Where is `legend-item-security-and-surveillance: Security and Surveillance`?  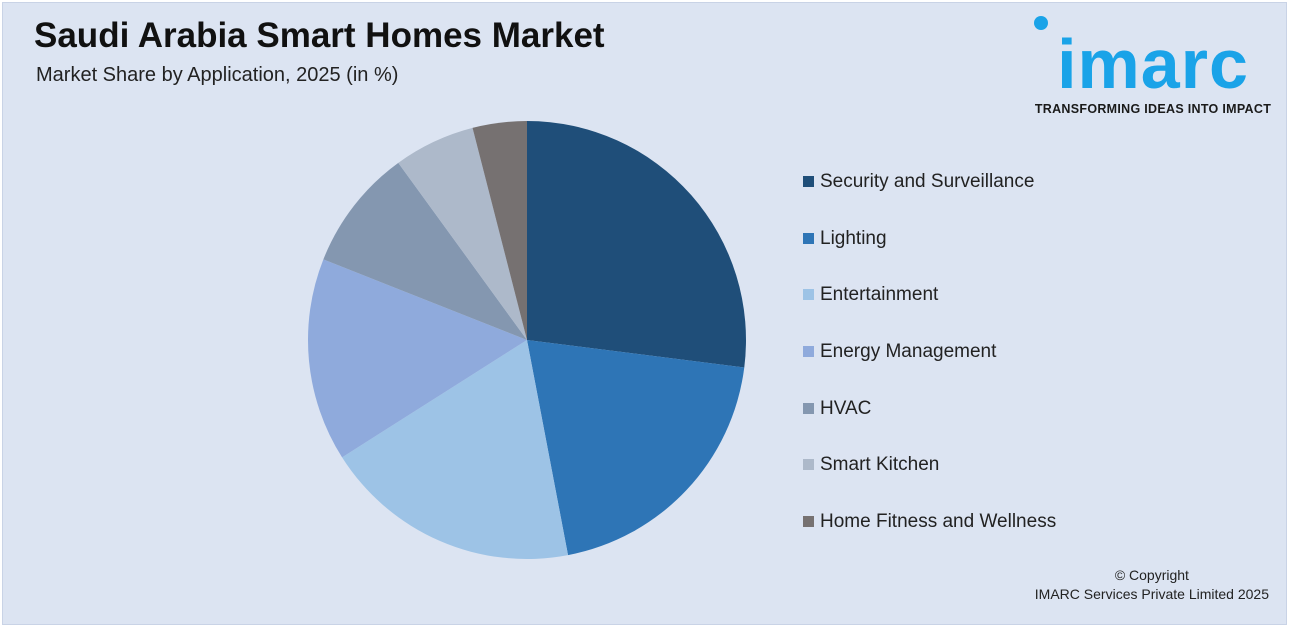
legend-item-security-and-surveillance: Security and Surveillance is located at coordinates (929, 196).